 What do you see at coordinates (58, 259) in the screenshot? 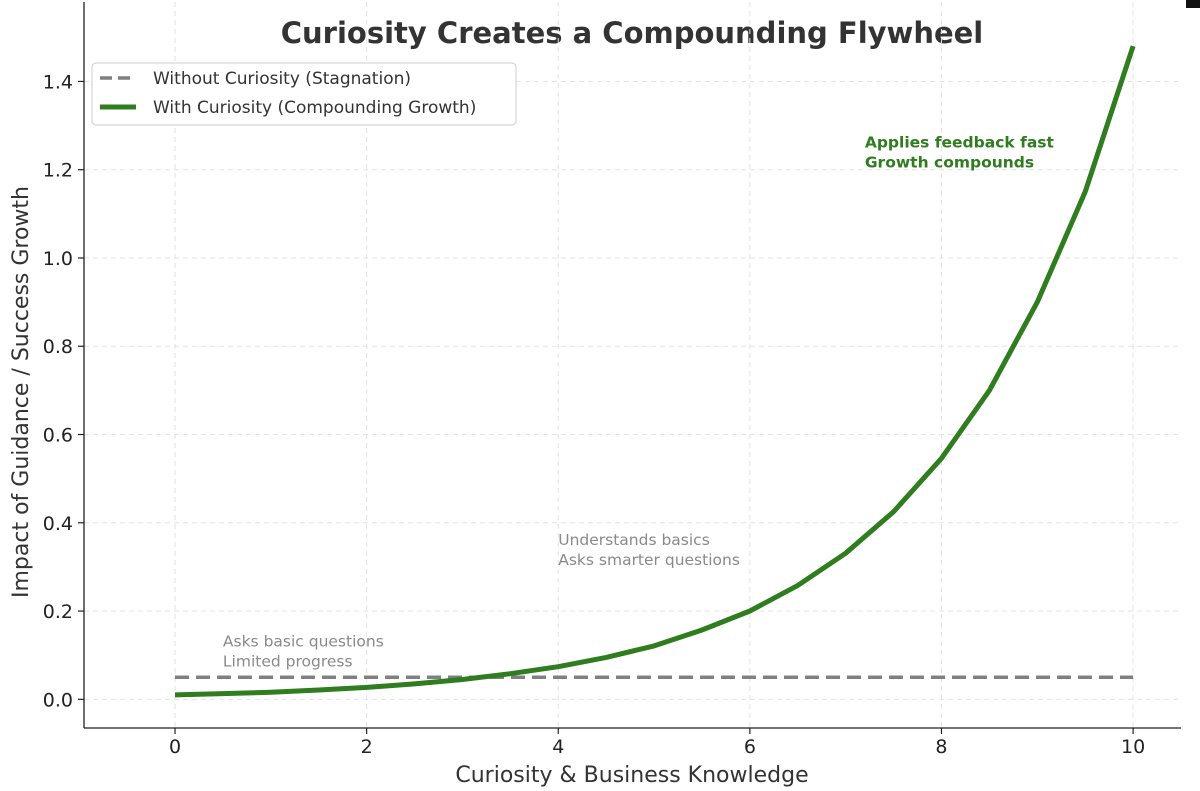
I see `y-tick-label-5: 1.0` at bounding box center [58, 259].